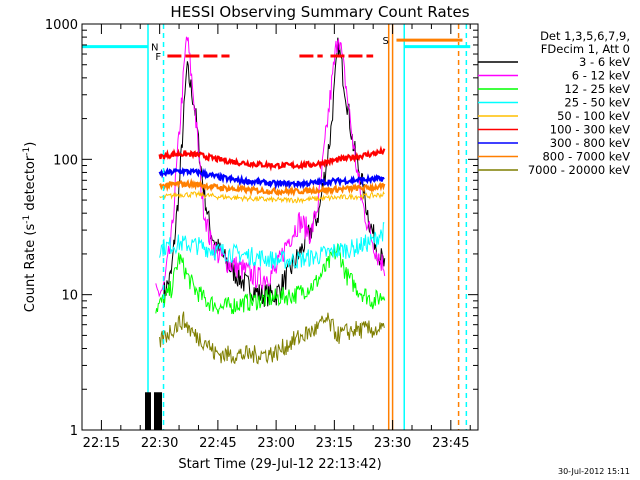 Image resolution: width=640 pixels, height=480 pixels. What do you see at coordinates (594, 471) in the screenshot?
I see `footer-timestamp: 30-Jul-2012 15:11` at bounding box center [594, 471].